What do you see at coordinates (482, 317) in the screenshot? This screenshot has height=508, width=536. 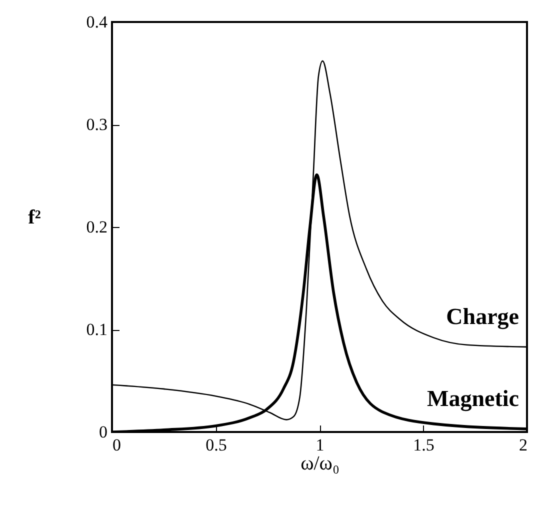 I see `series-label: Charge` at bounding box center [482, 317].